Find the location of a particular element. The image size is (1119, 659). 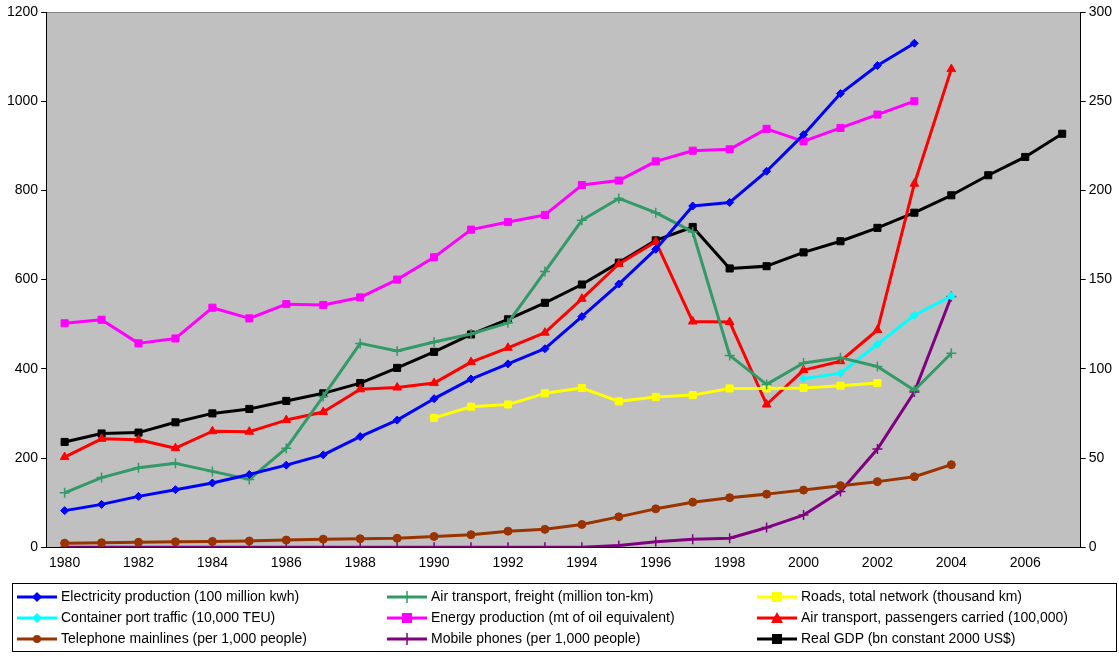

x-tick-label: 1980 is located at coordinates (65, 562).